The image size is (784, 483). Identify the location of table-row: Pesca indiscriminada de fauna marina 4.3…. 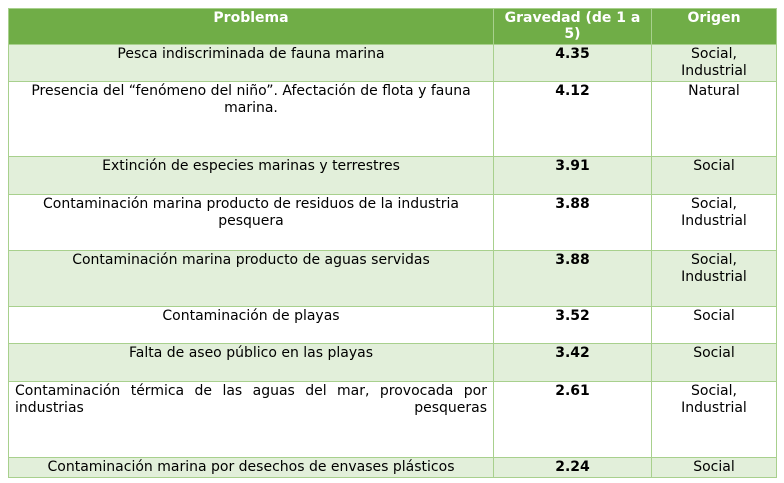
(392, 63).